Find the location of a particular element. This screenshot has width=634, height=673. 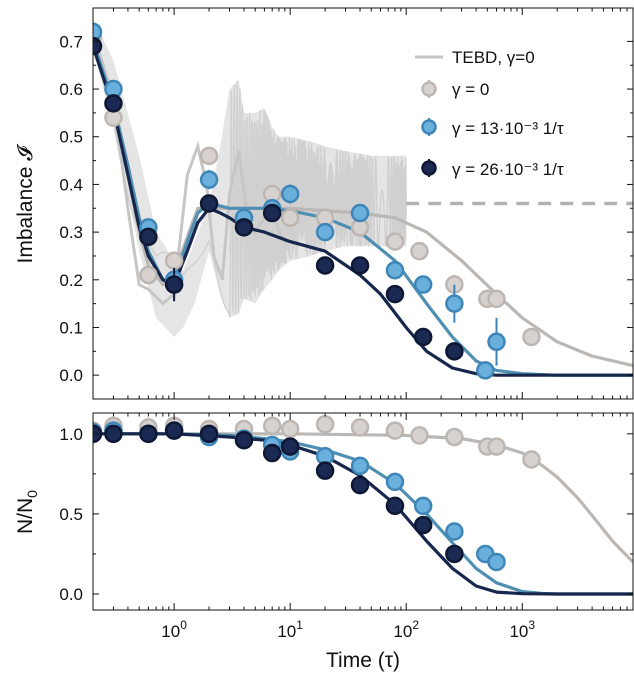

imbalance-y-axis-title: Imbalance 𝓘 is located at coordinates (25, 204).